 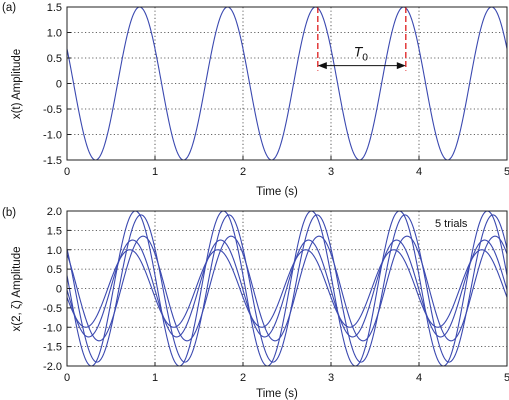 I want to click on panel-b-y-label: x(2, ζ) Amplitude, so click(x=17, y=289).